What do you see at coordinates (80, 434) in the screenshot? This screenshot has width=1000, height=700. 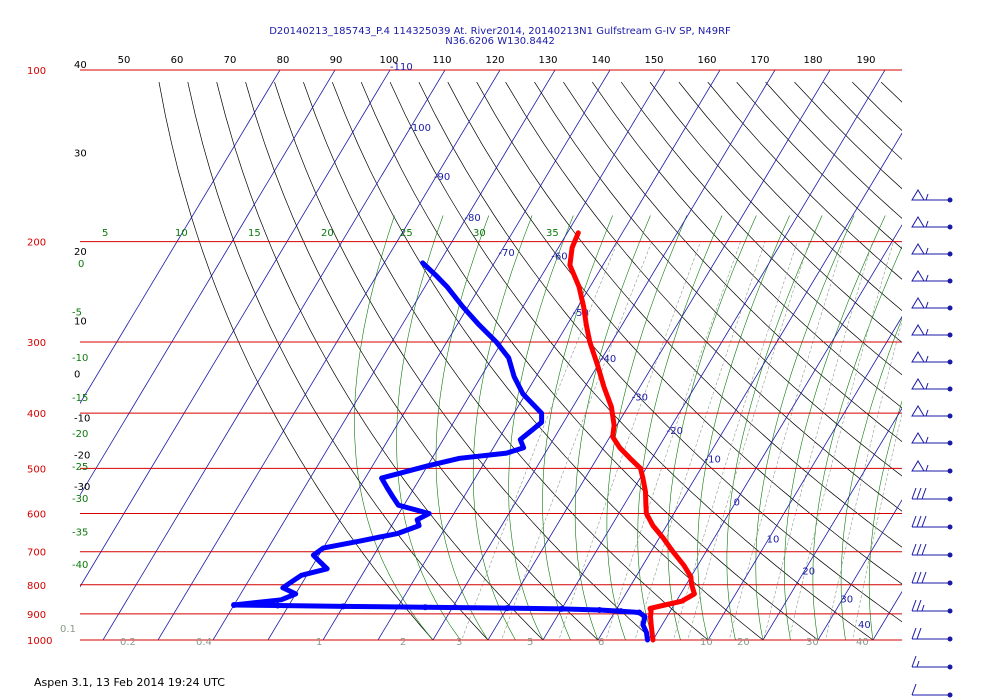 I see `moist-left-label: -20` at bounding box center [80, 434].